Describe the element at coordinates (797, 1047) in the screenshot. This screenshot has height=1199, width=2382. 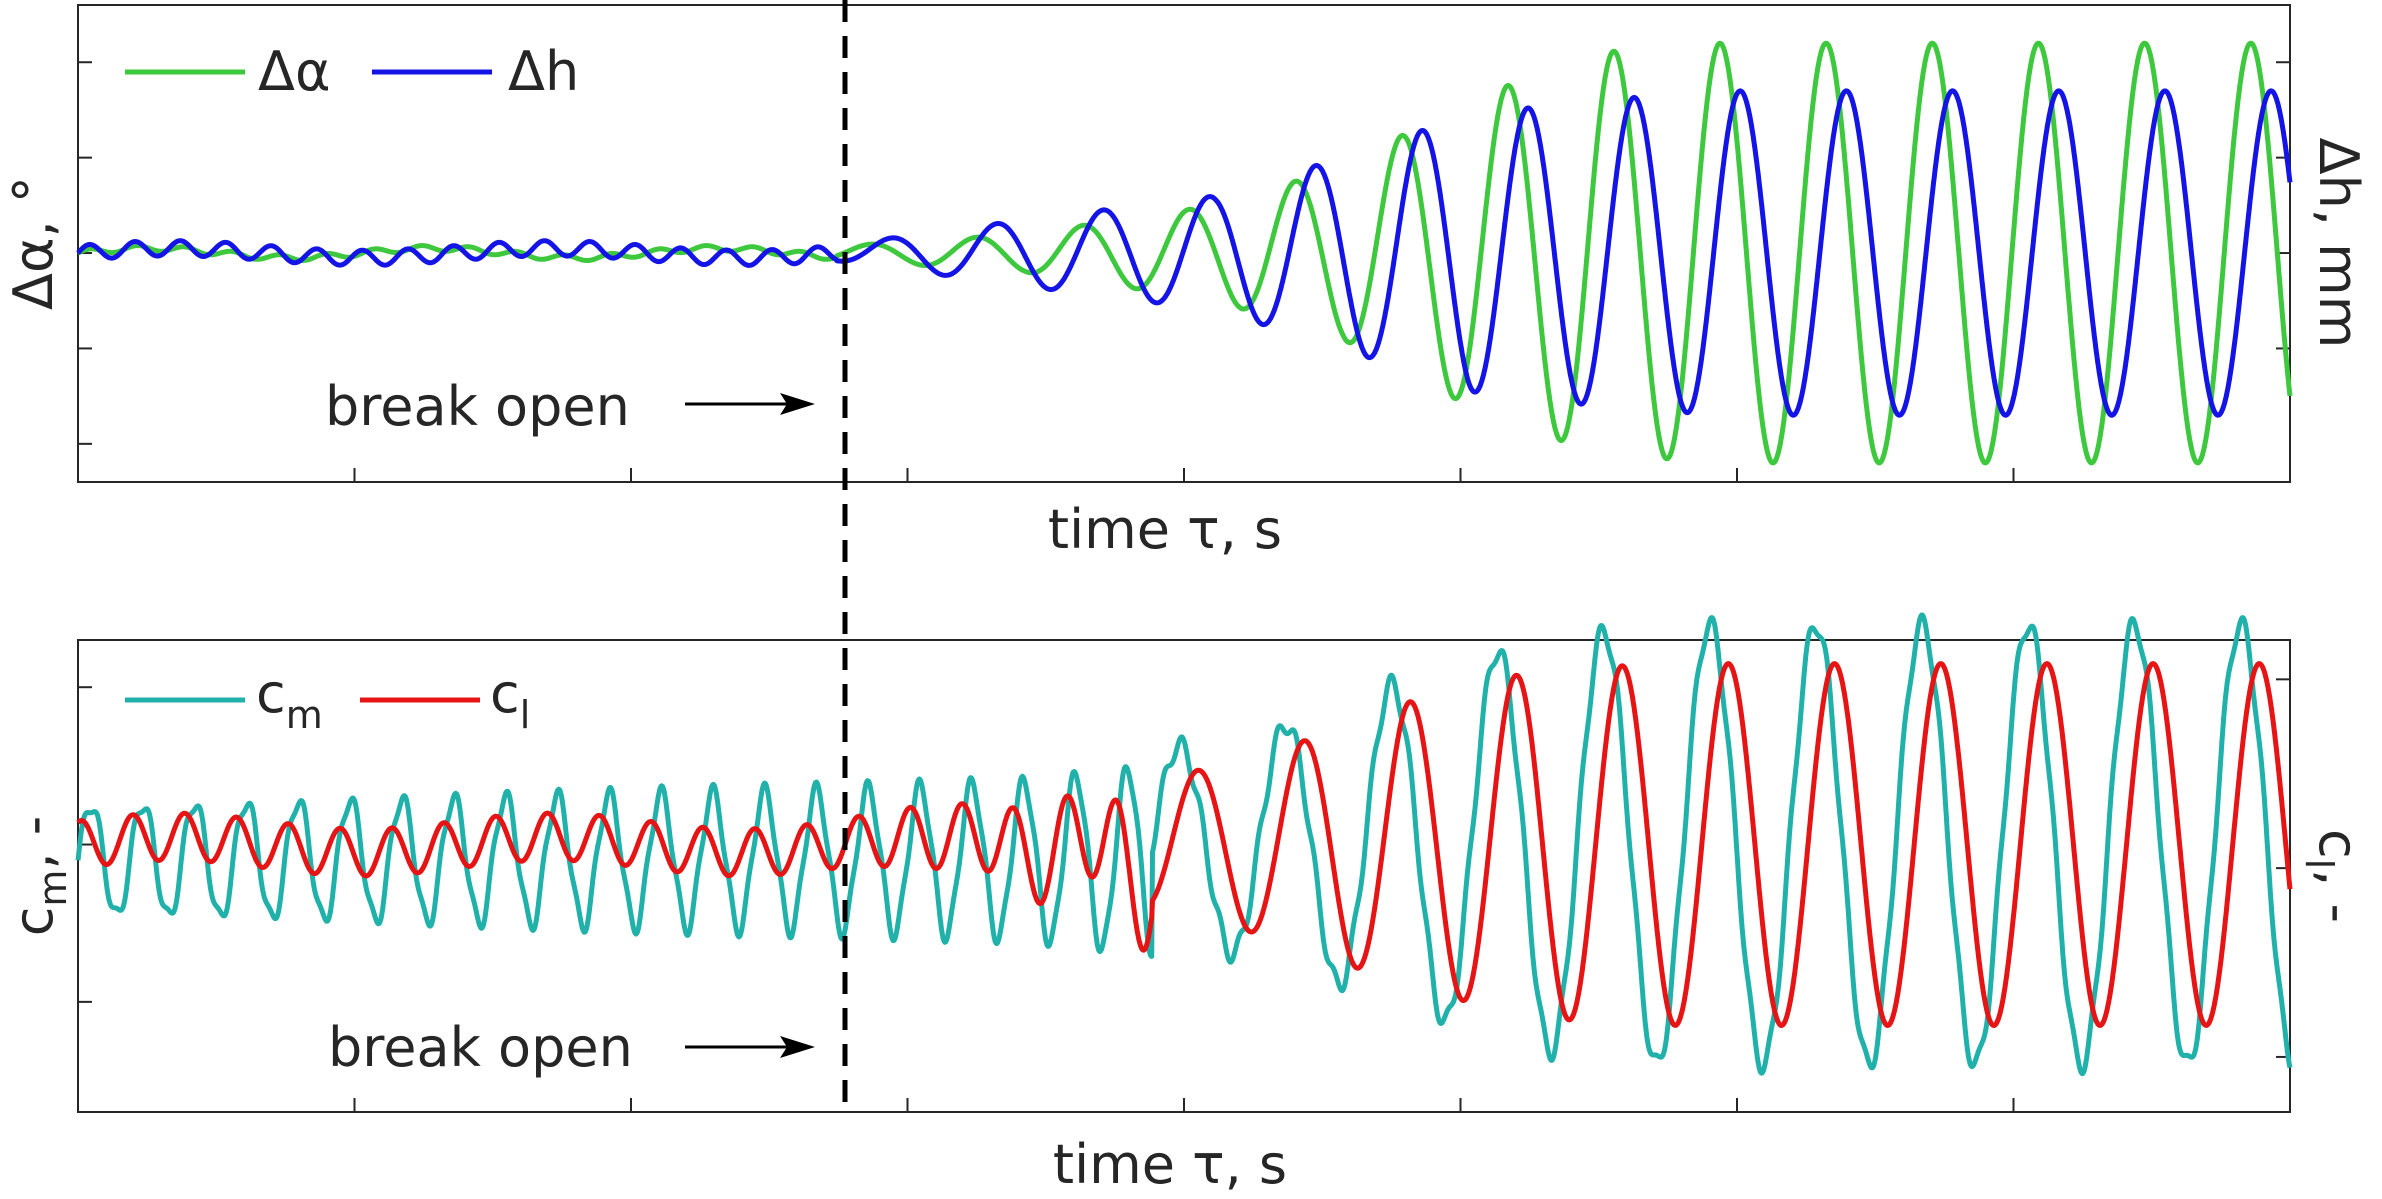
I see `annotation-arrow-head-bottom` at that location.